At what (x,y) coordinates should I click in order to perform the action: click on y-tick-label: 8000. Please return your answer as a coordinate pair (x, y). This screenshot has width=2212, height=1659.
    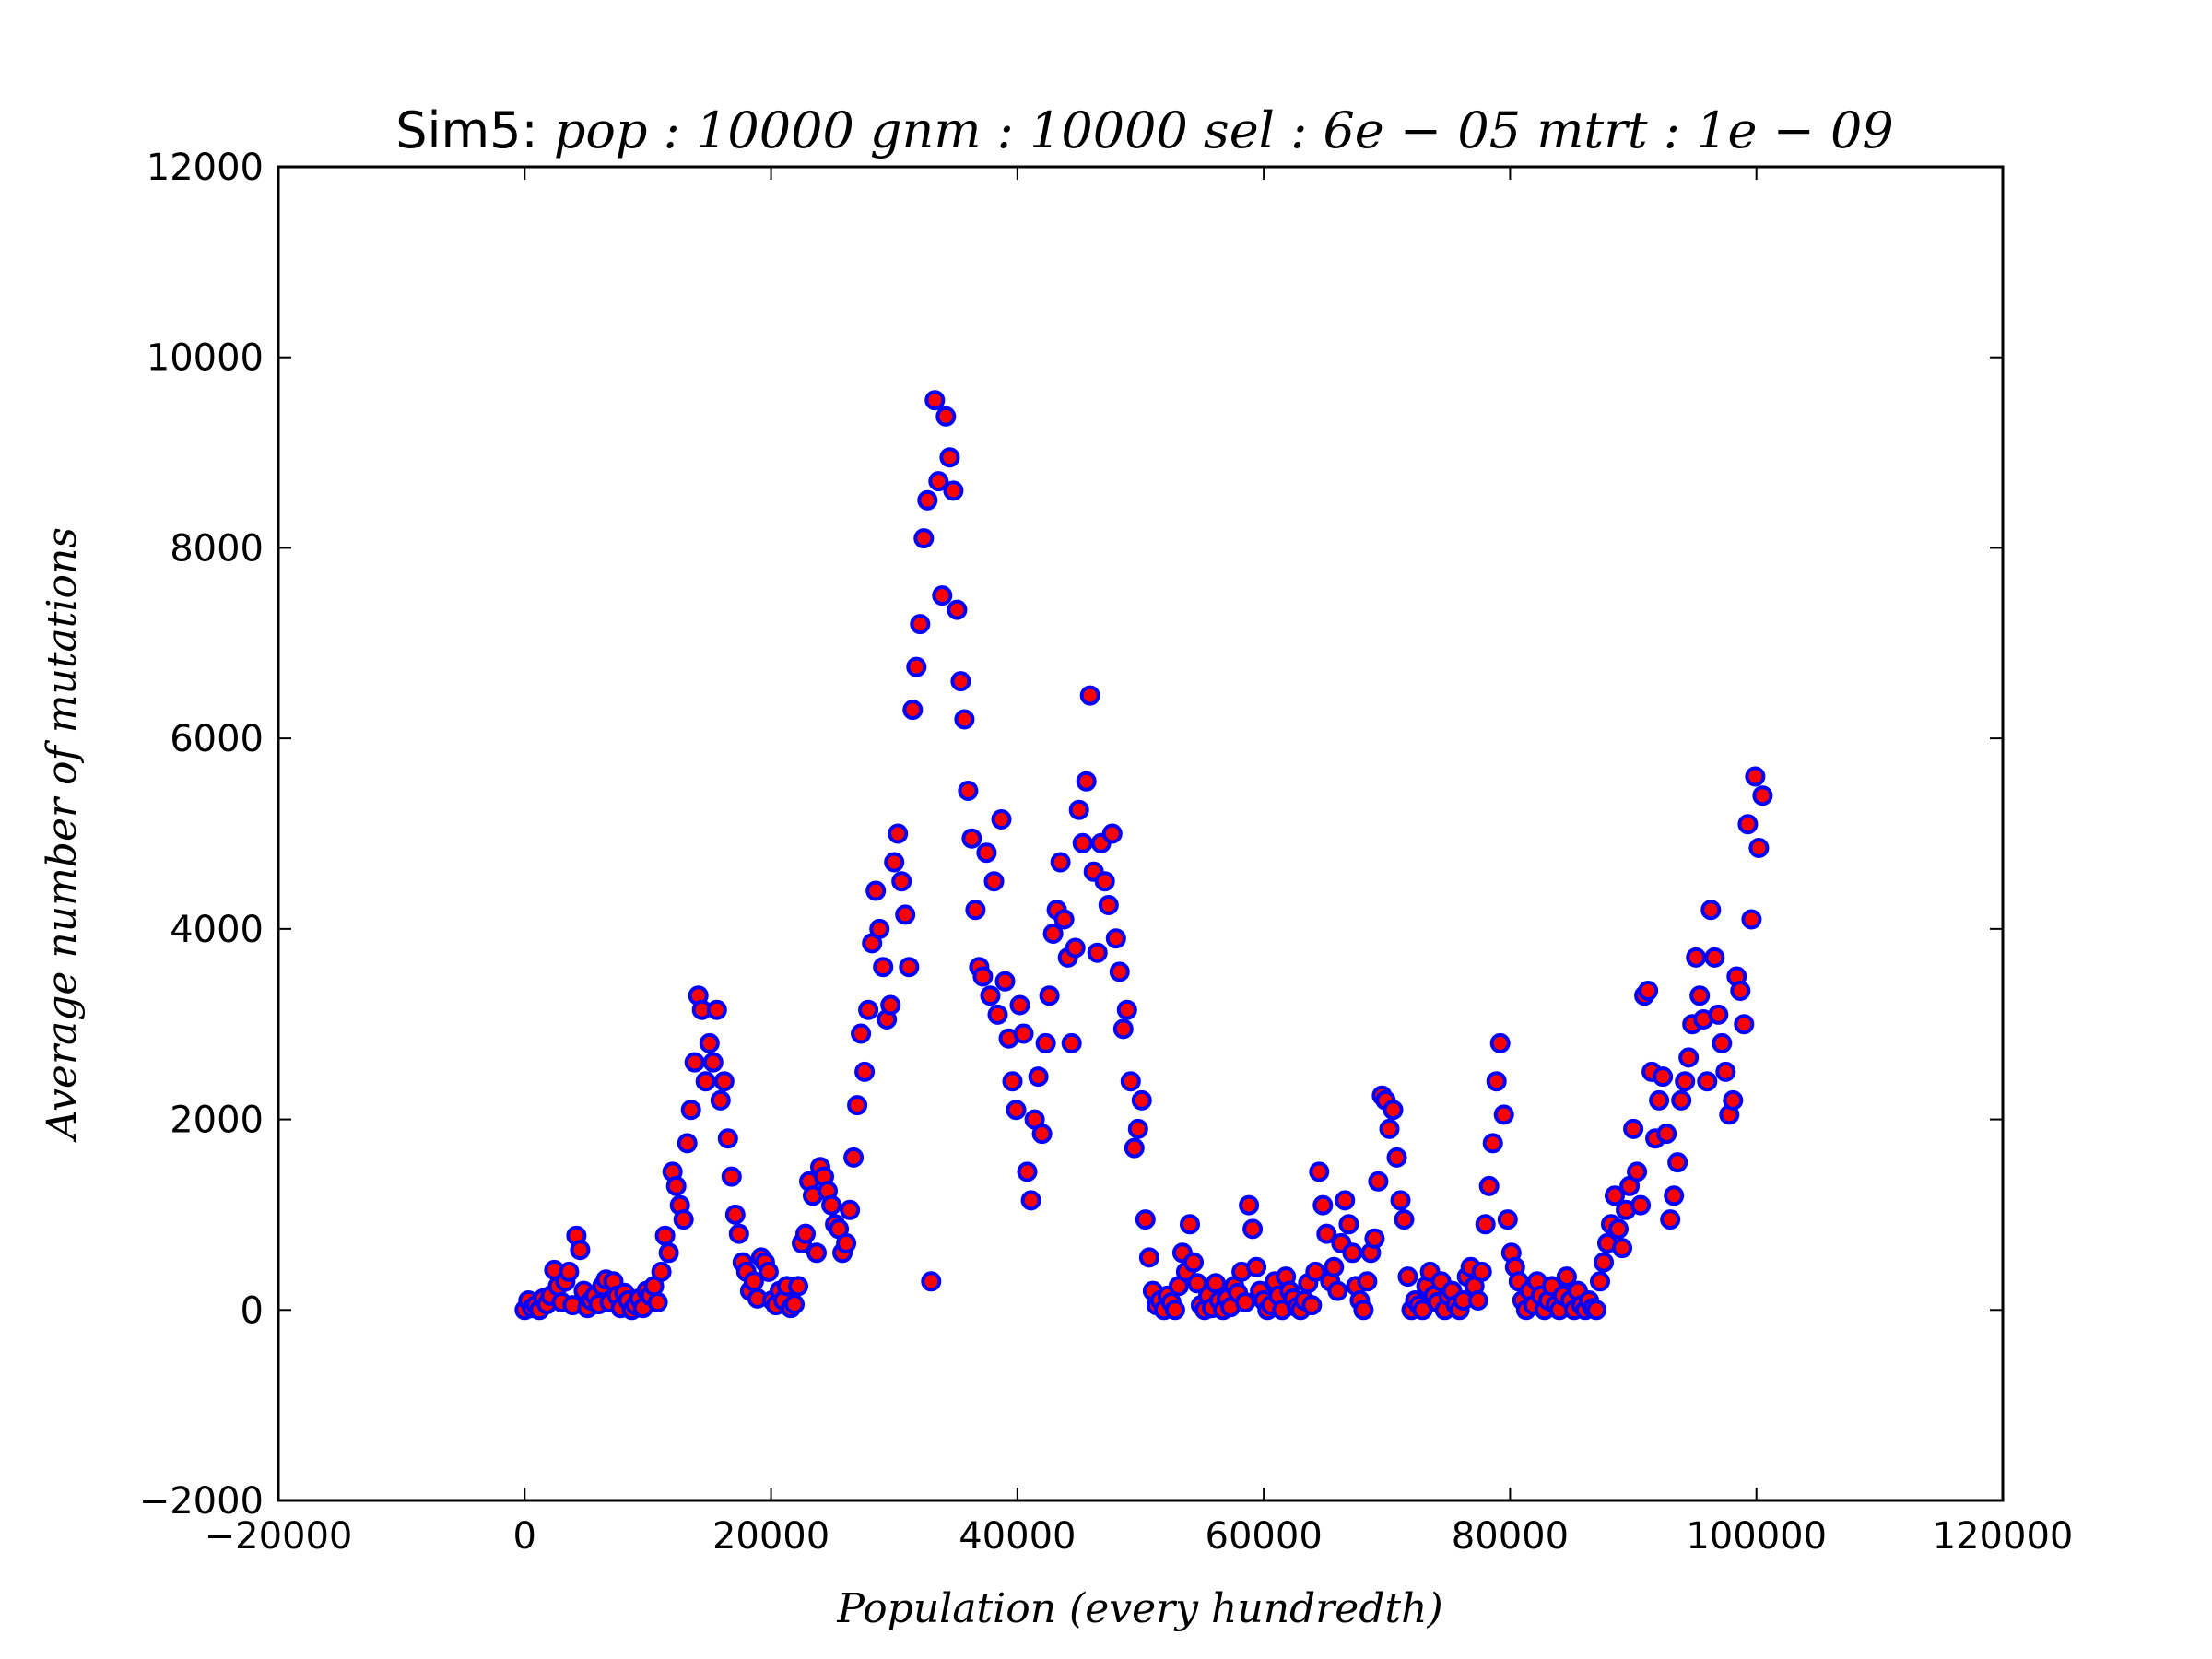
    Looking at the image, I should click on (217, 548).